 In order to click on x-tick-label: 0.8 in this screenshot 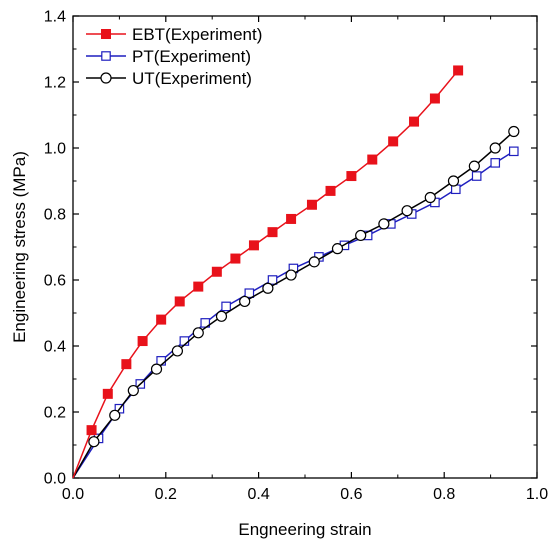, I will do `click(444, 494)`.